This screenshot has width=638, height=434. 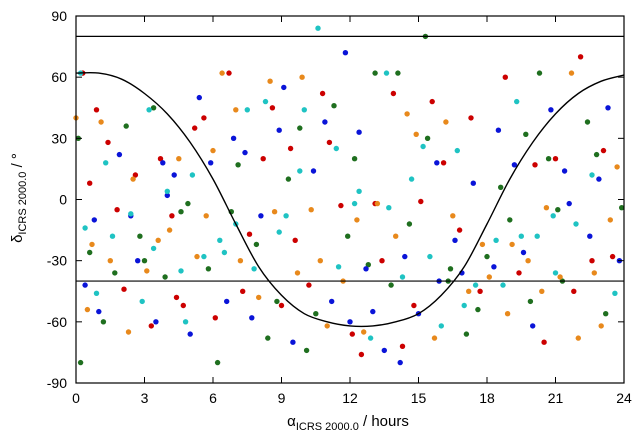 What do you see at coordinates (57, 383) in the screenshot?
I see `y-tick-label: -90` at bounding box center [57, 383].